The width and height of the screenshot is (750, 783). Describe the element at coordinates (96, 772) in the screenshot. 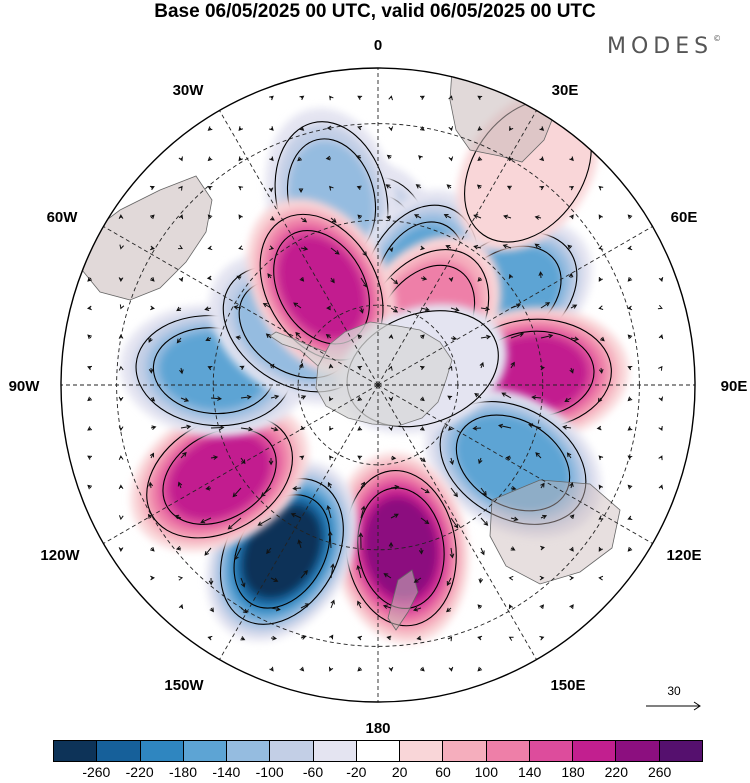

I see `colorbar-tick-label: -260` at that location.